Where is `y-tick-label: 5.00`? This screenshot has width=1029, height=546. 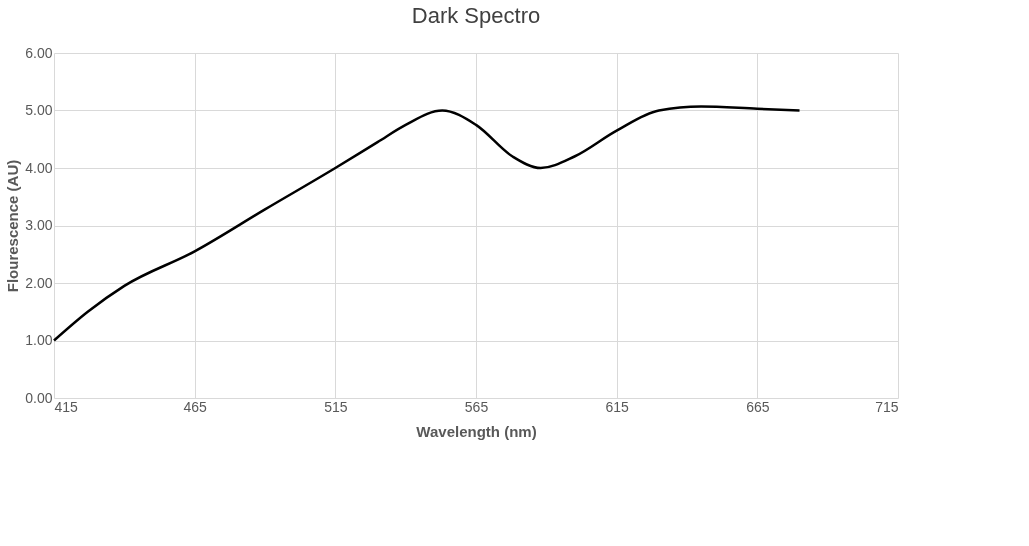
y-tick-label: 5.00 is located at coordinates (39, 110).